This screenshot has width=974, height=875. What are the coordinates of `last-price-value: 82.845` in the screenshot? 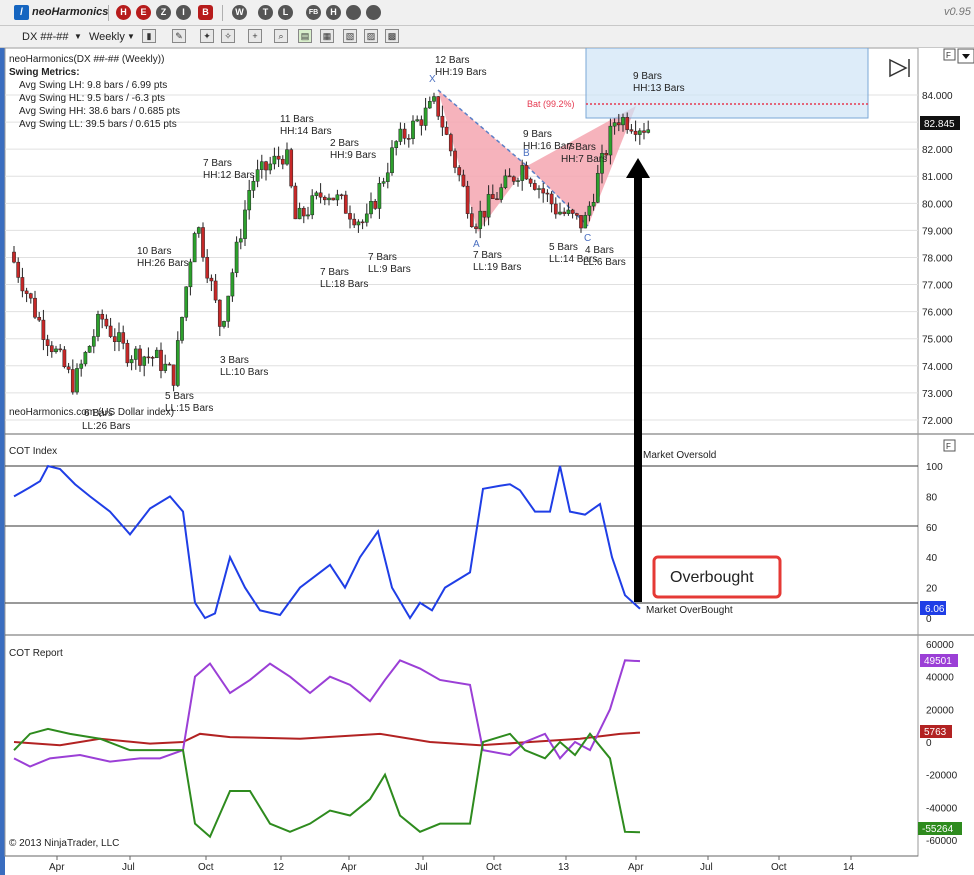 It's located at (939, 124).